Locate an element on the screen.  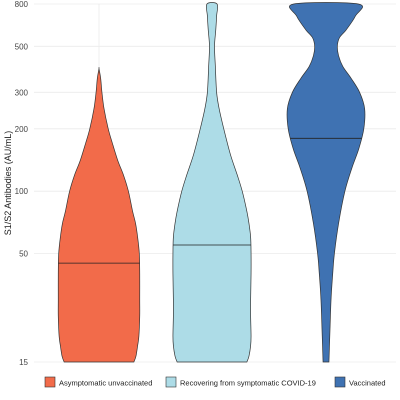
legend-label-vaccinated: Vaccinated is located at coordinates (367, 383).